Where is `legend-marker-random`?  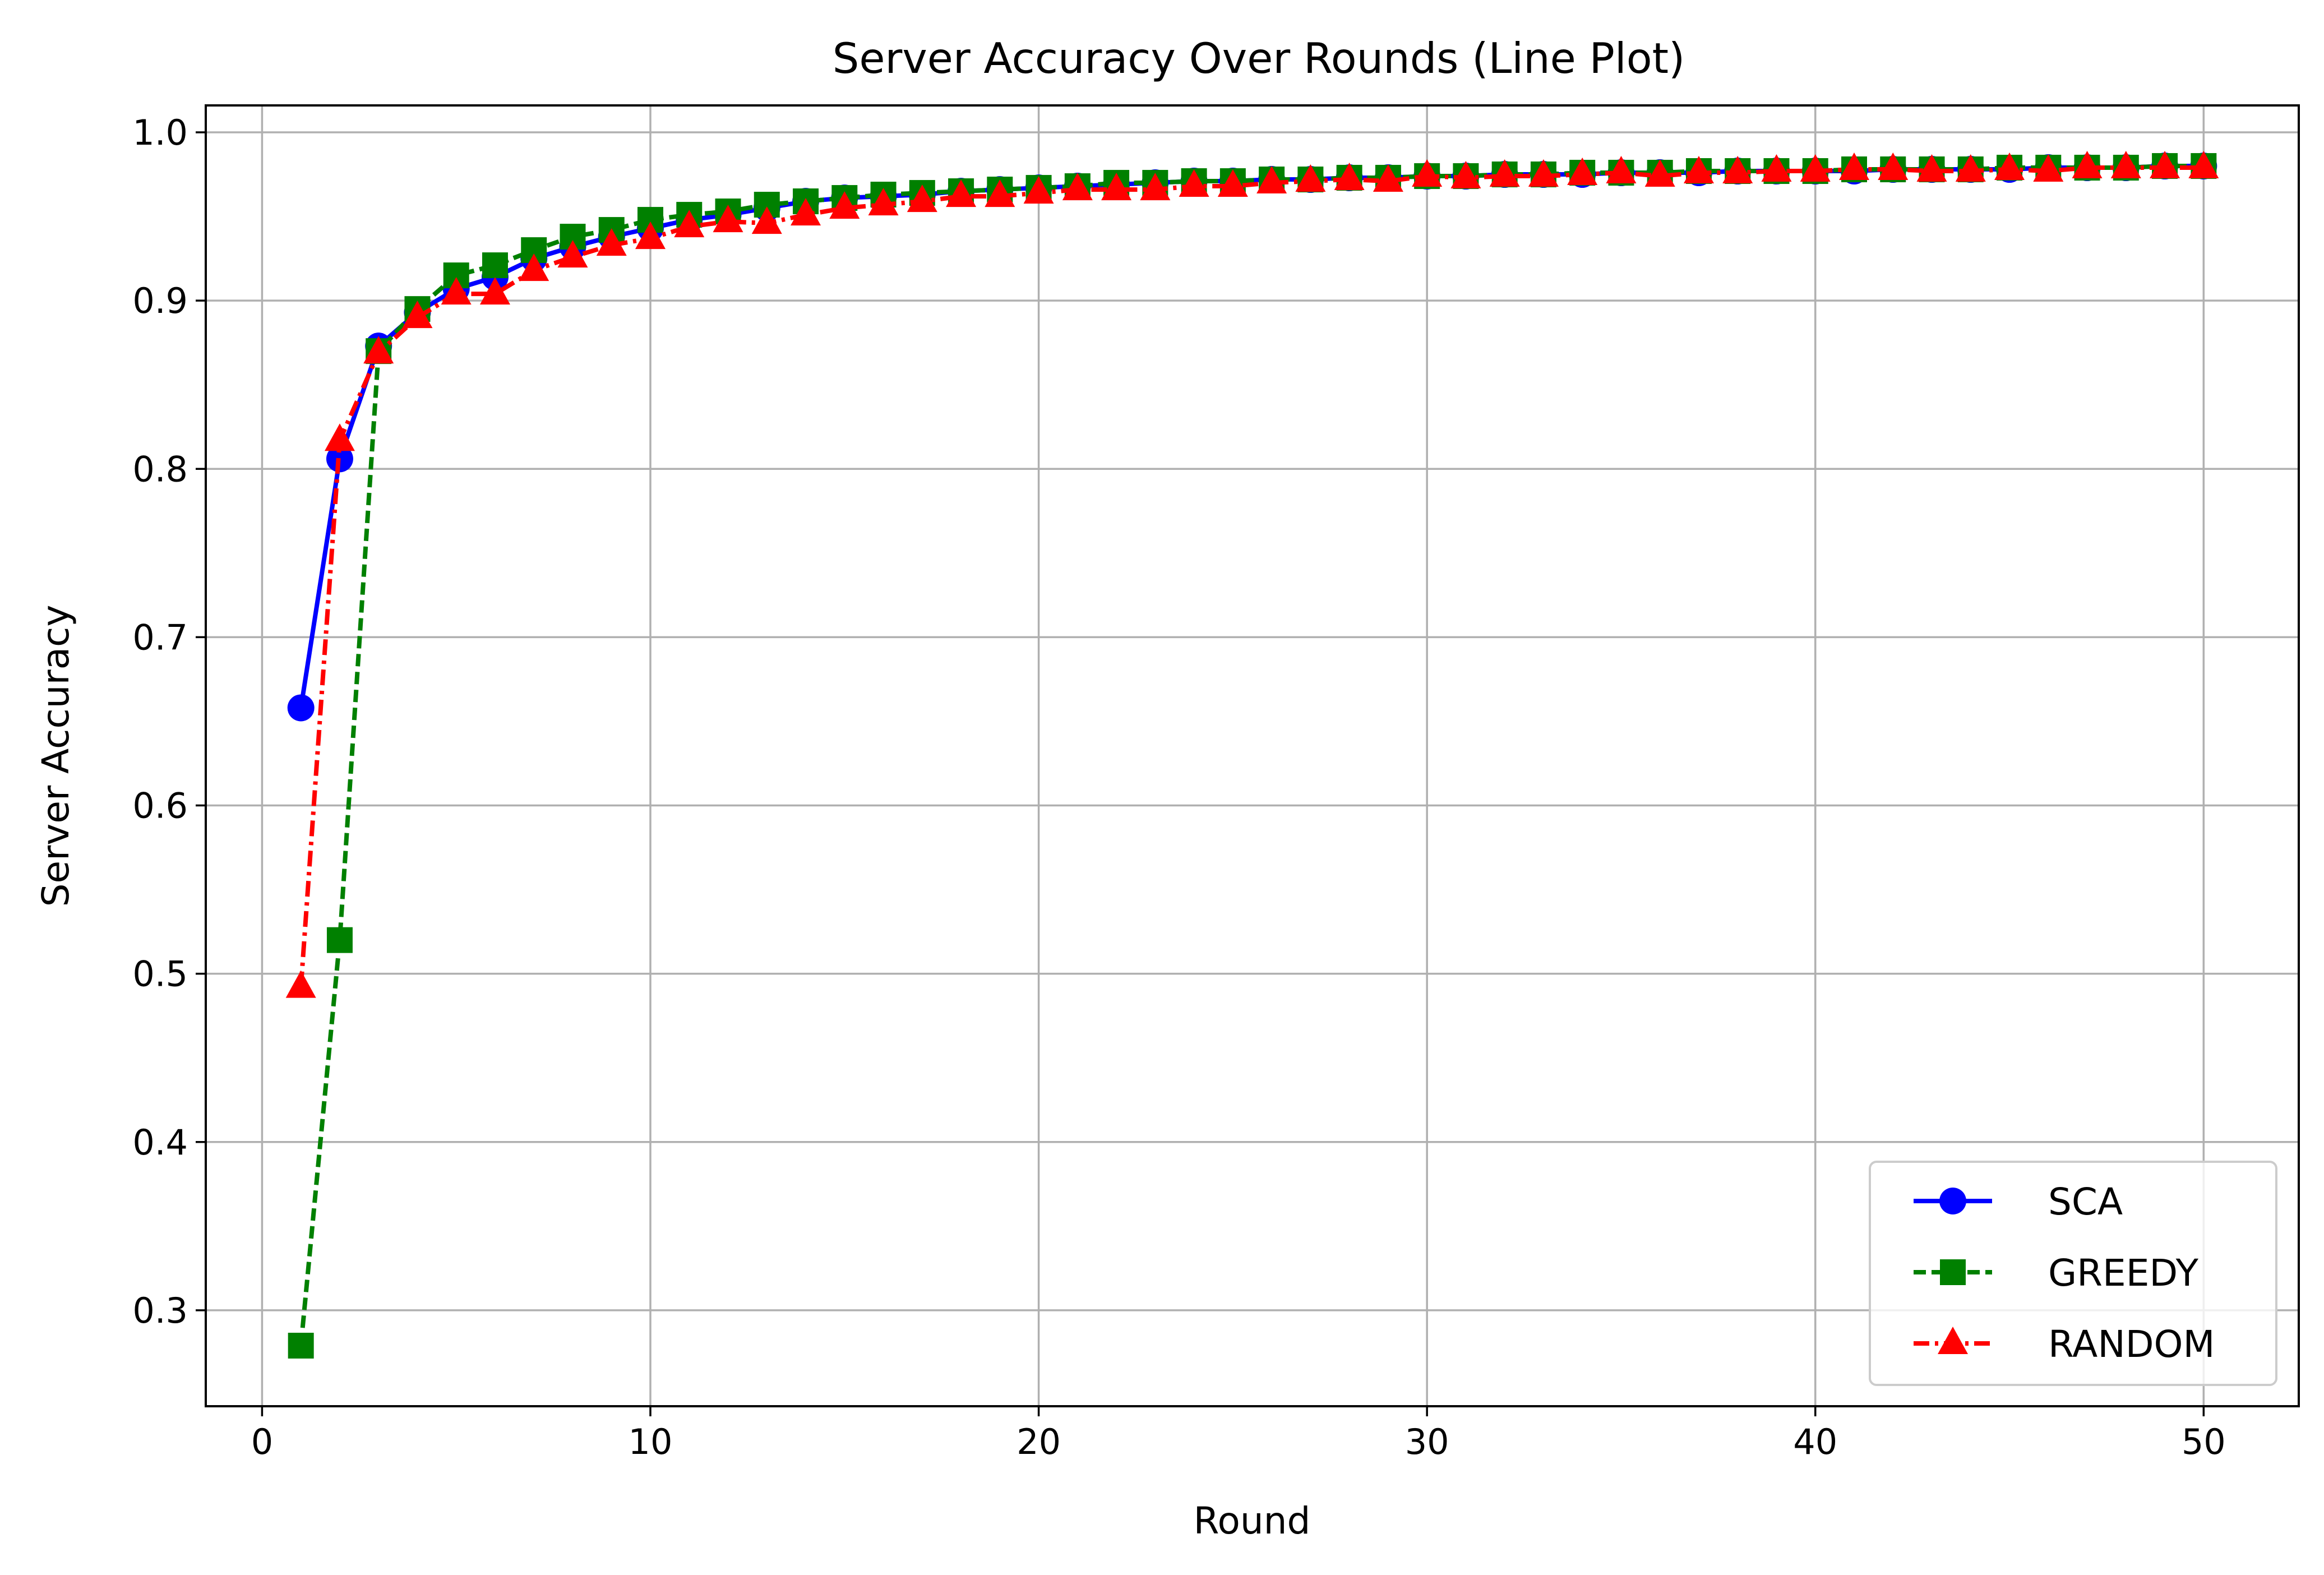 legend-marker-random is located at coordinates (1953, 1340).